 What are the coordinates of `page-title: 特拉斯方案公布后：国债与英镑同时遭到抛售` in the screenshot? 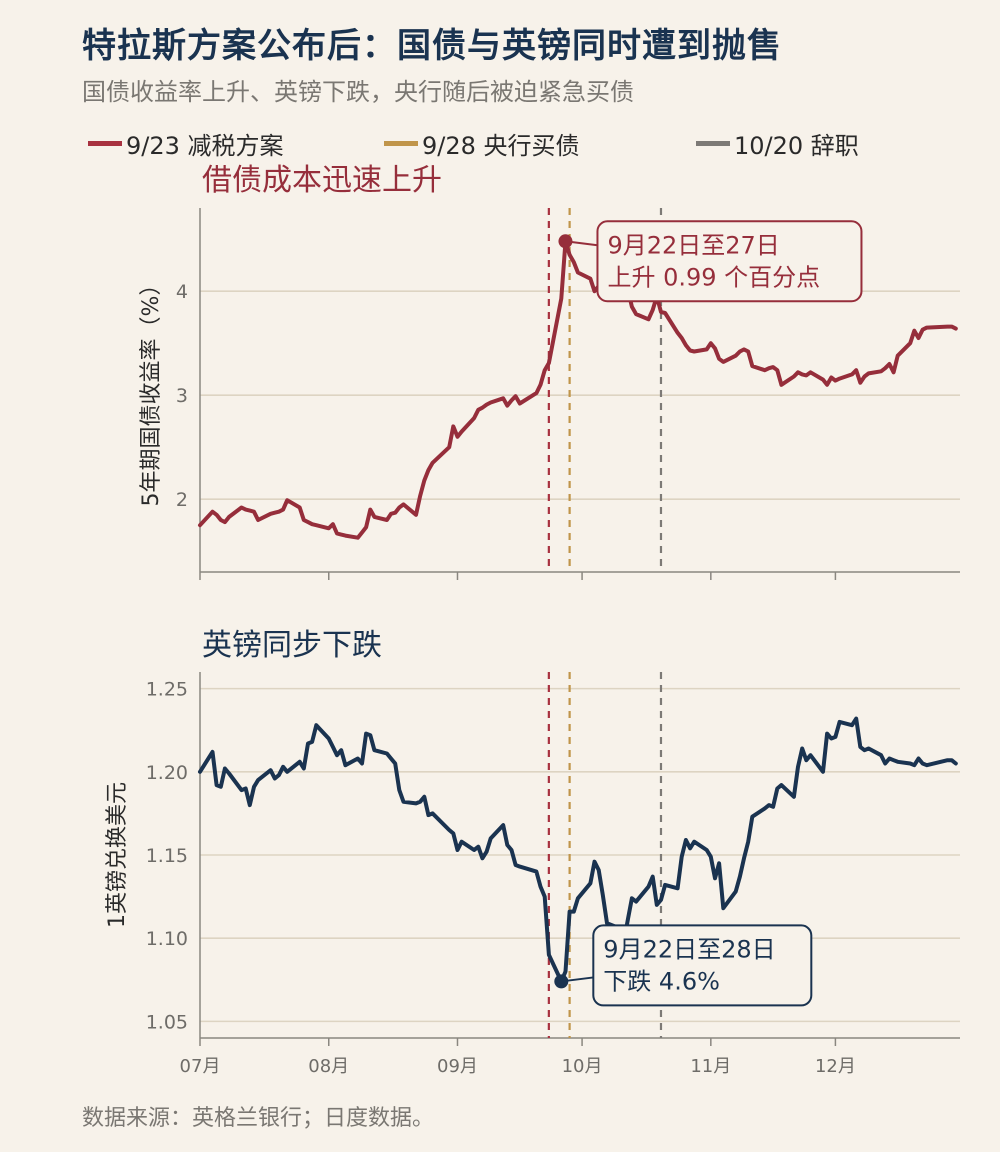 It's located at (432, 46).